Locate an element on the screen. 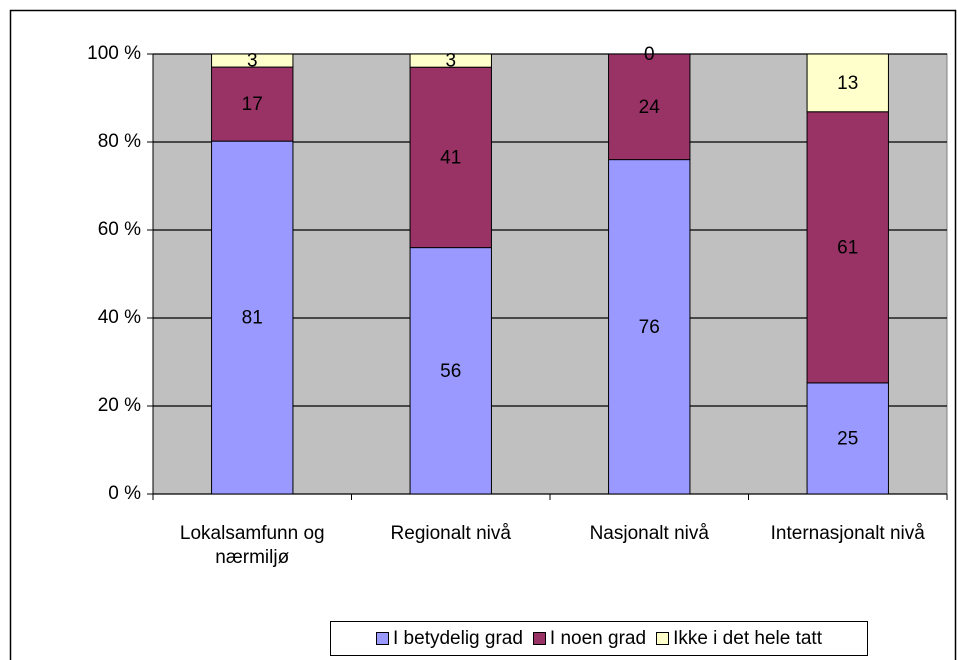 This screenshot has height=660, width=957. data-label: 13 is located at coordinates (847, 83).